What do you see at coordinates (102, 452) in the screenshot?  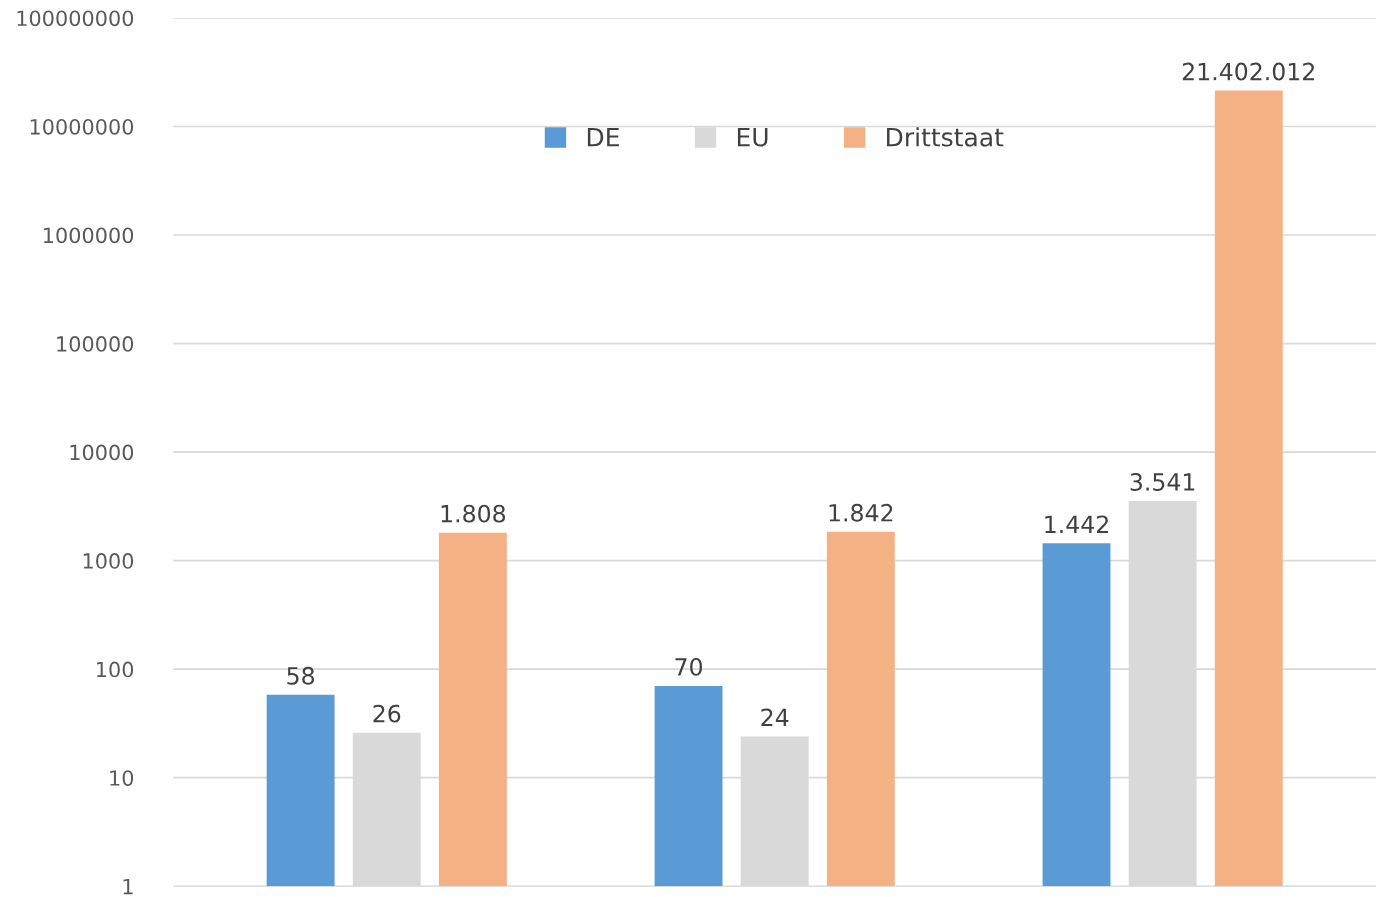 I see `y-tick-label: 10000` at bounding box center [102, 452].